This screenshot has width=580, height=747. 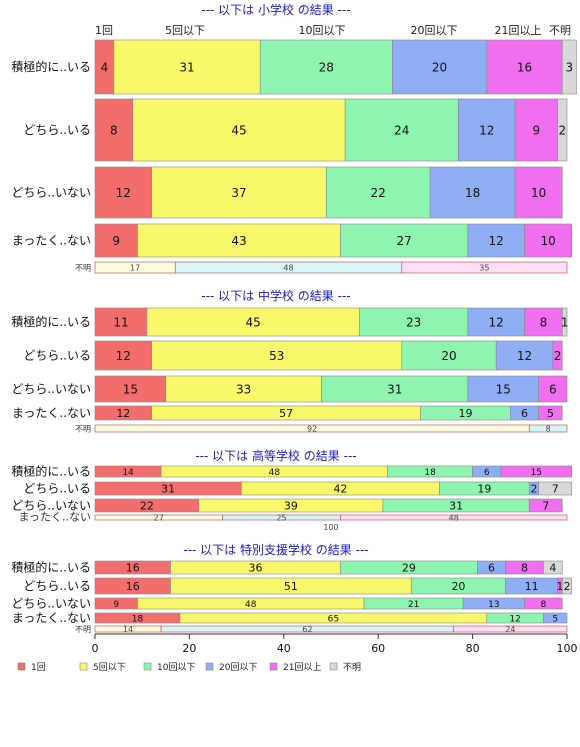 I want to click on unknown-value: 24, so click(x=510, y=629).